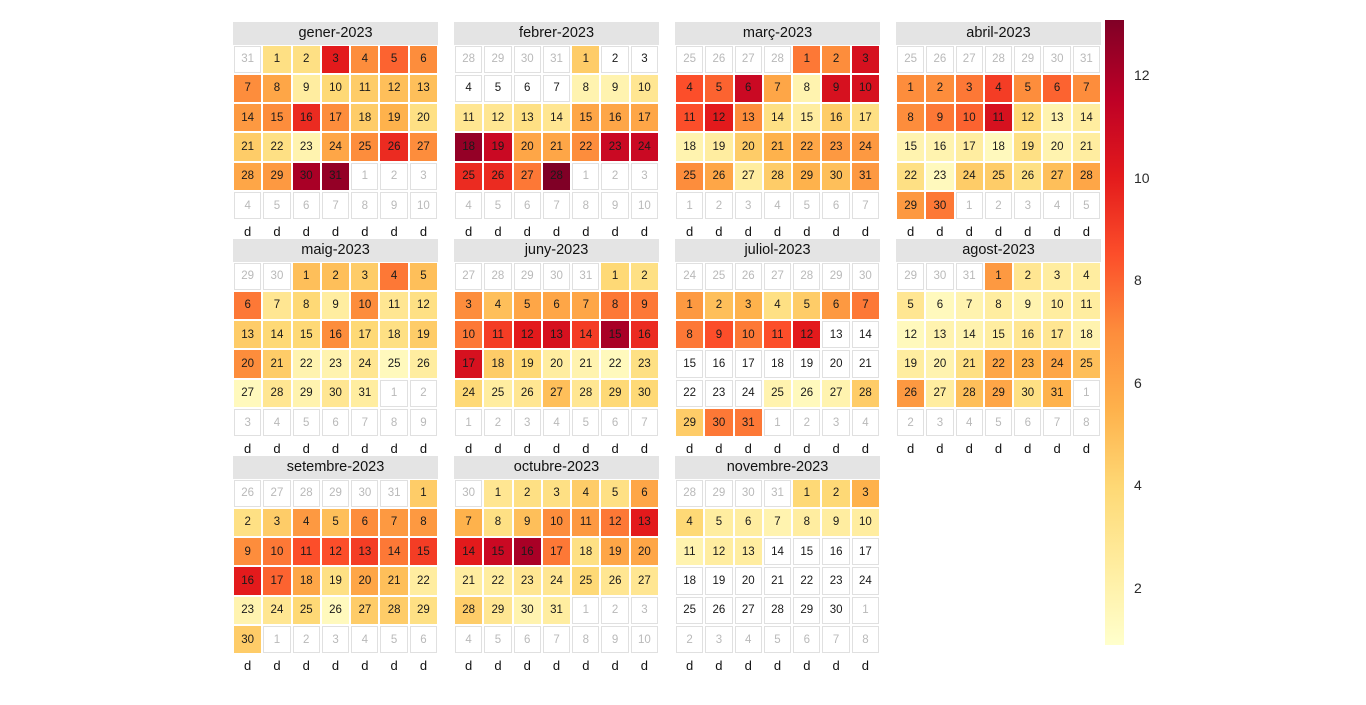  Describe the element at coordinates (719, 610) in the screenshot. I see `day-cell: 26` at that location.